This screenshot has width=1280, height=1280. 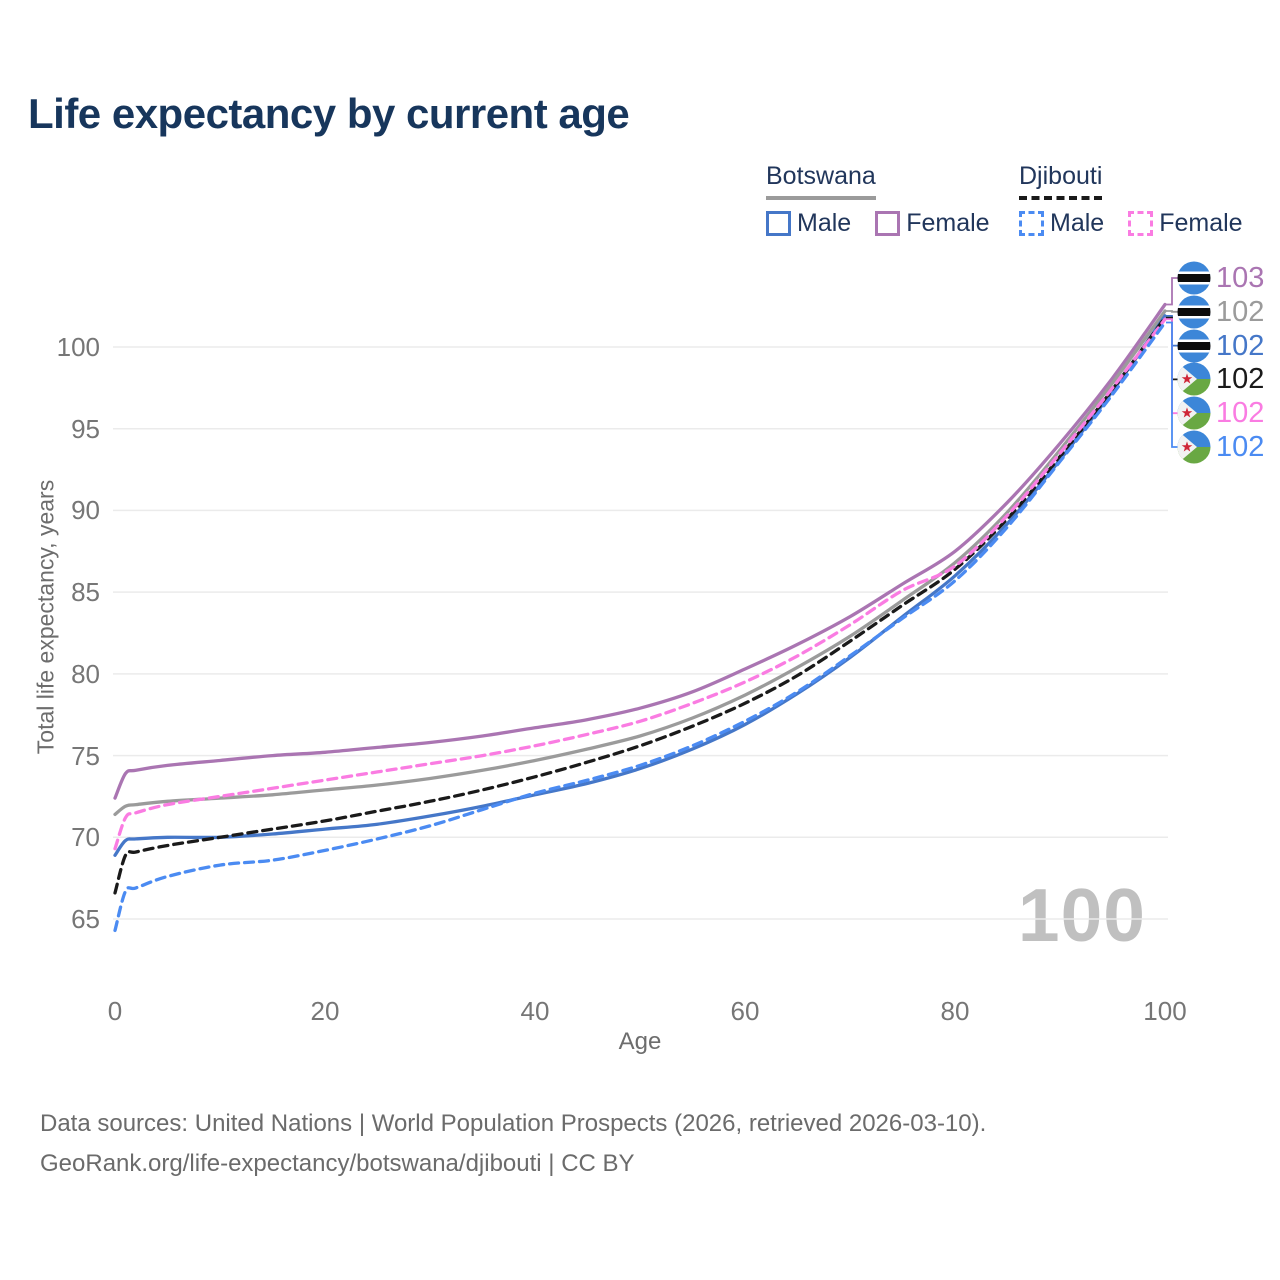 I want to click on end-label-djibouti-female: 102, so click(x=1220, y=413).